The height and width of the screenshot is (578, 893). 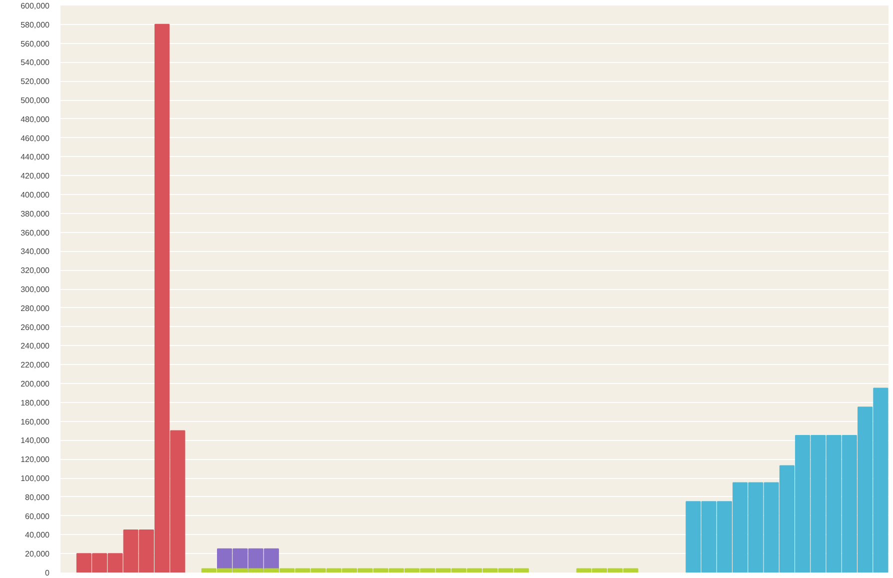 I want to click on y-tick-label: 20,000, so click(x=37, y=554).